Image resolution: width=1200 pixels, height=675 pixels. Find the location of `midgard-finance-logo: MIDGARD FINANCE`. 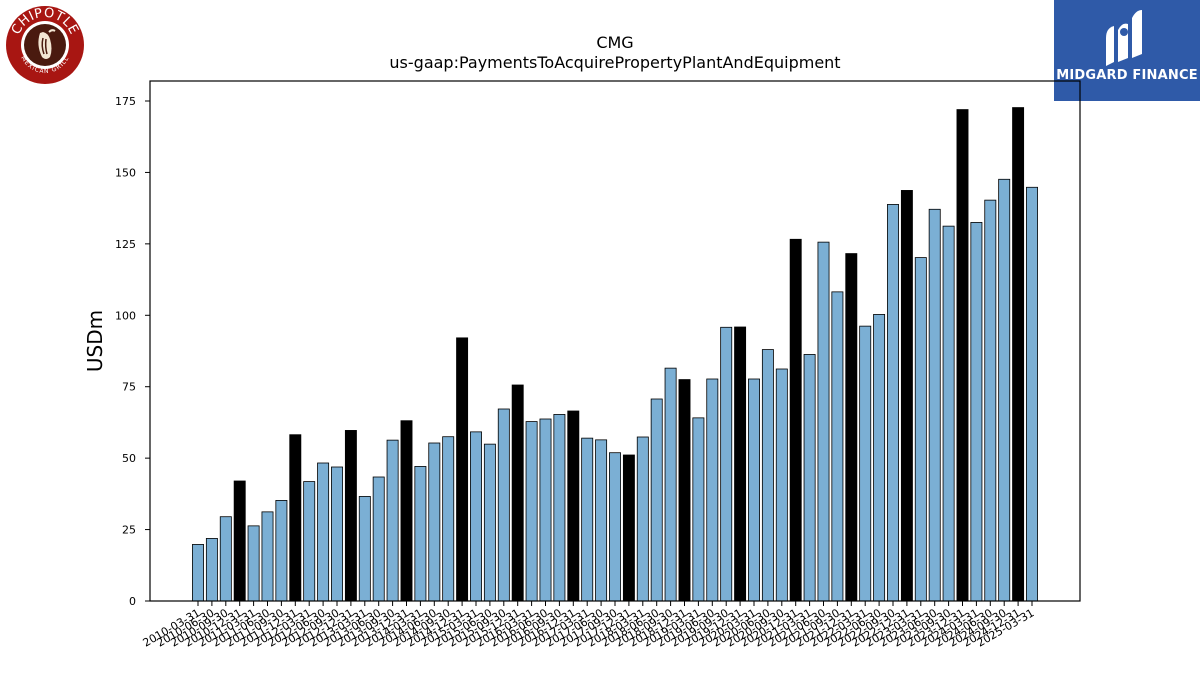

midgard-finance-logo: MIDGARD FINANCE is located at coordinates (1127, 50).